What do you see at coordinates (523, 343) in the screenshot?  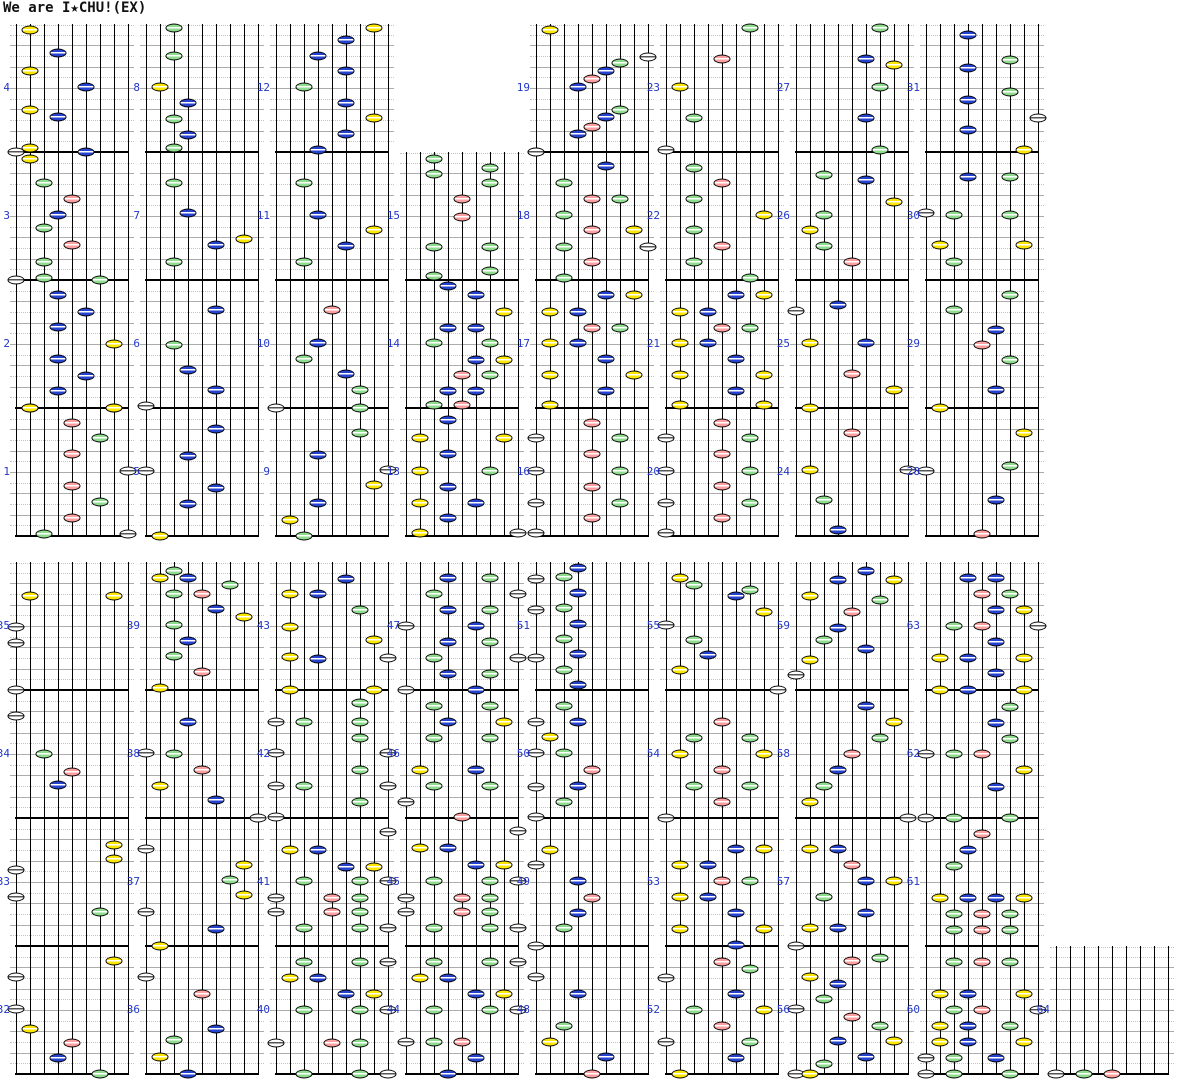 I see `measure-number-label: 17` at bounding box center [523, 343].